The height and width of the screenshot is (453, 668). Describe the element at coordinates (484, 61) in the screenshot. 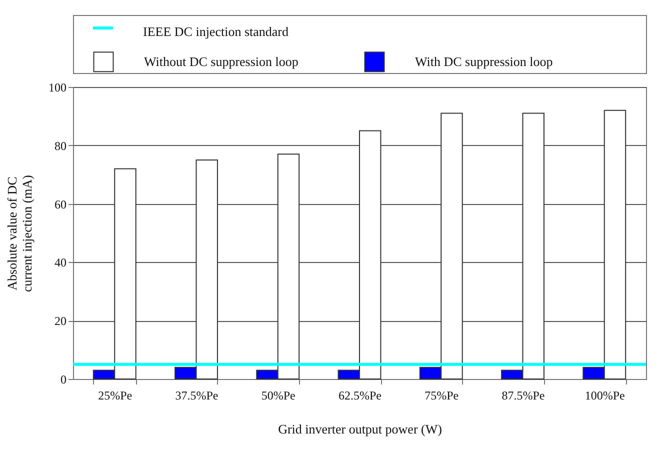

I see `legend-label: With DC suppression loop` at that location.